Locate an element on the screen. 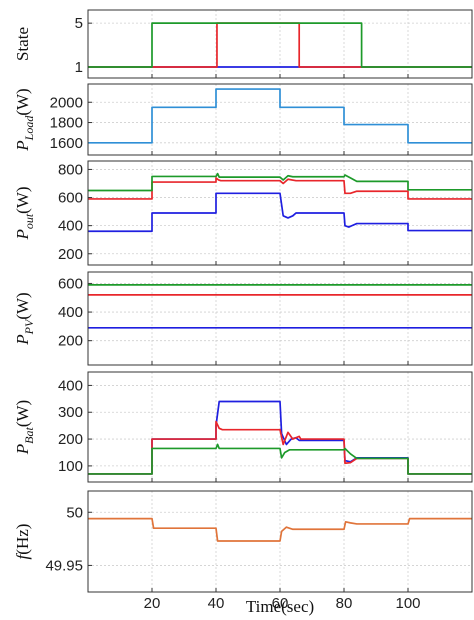  y-tick-label: 5 is located at coordinates (79, 23).